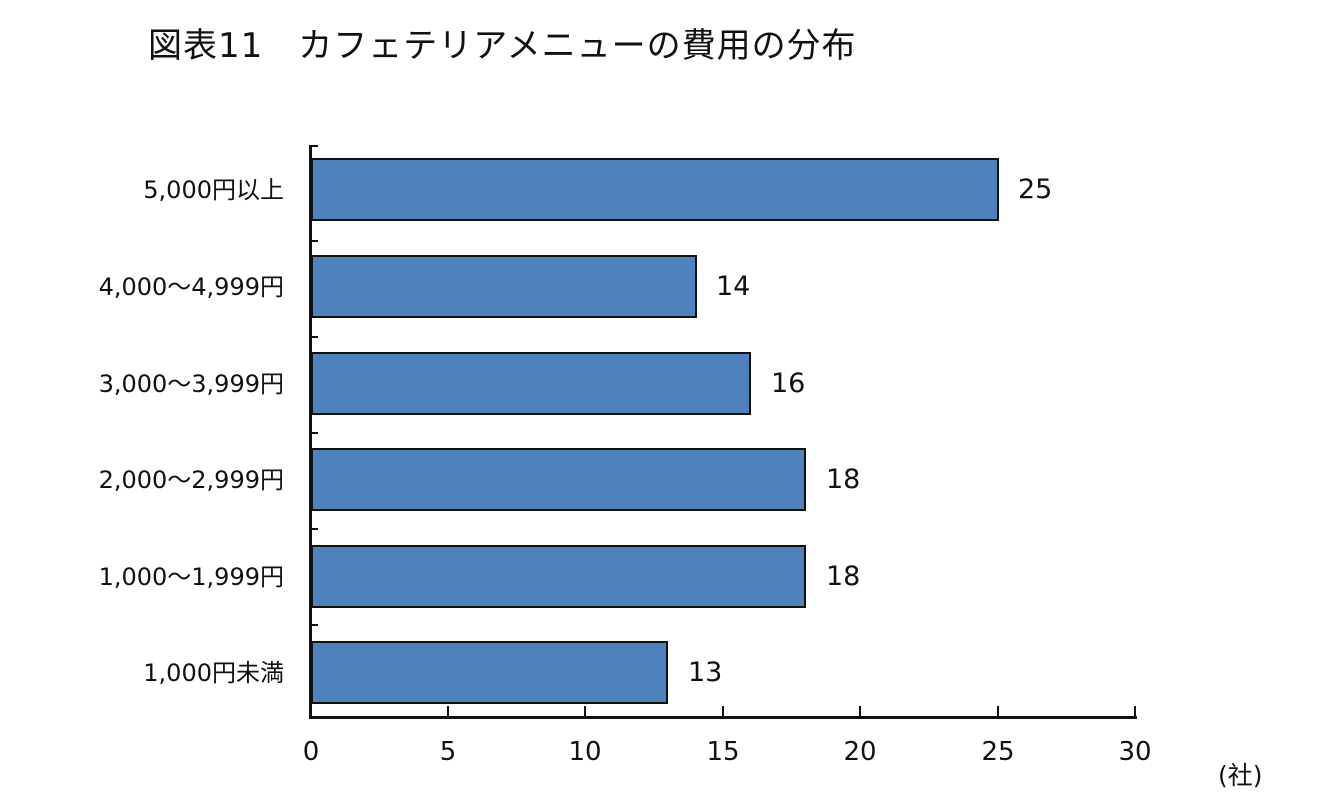 The height and width of the screenshot is (810, 1320). I want to click on category-label: 5,000円以上, so click(213, 190).